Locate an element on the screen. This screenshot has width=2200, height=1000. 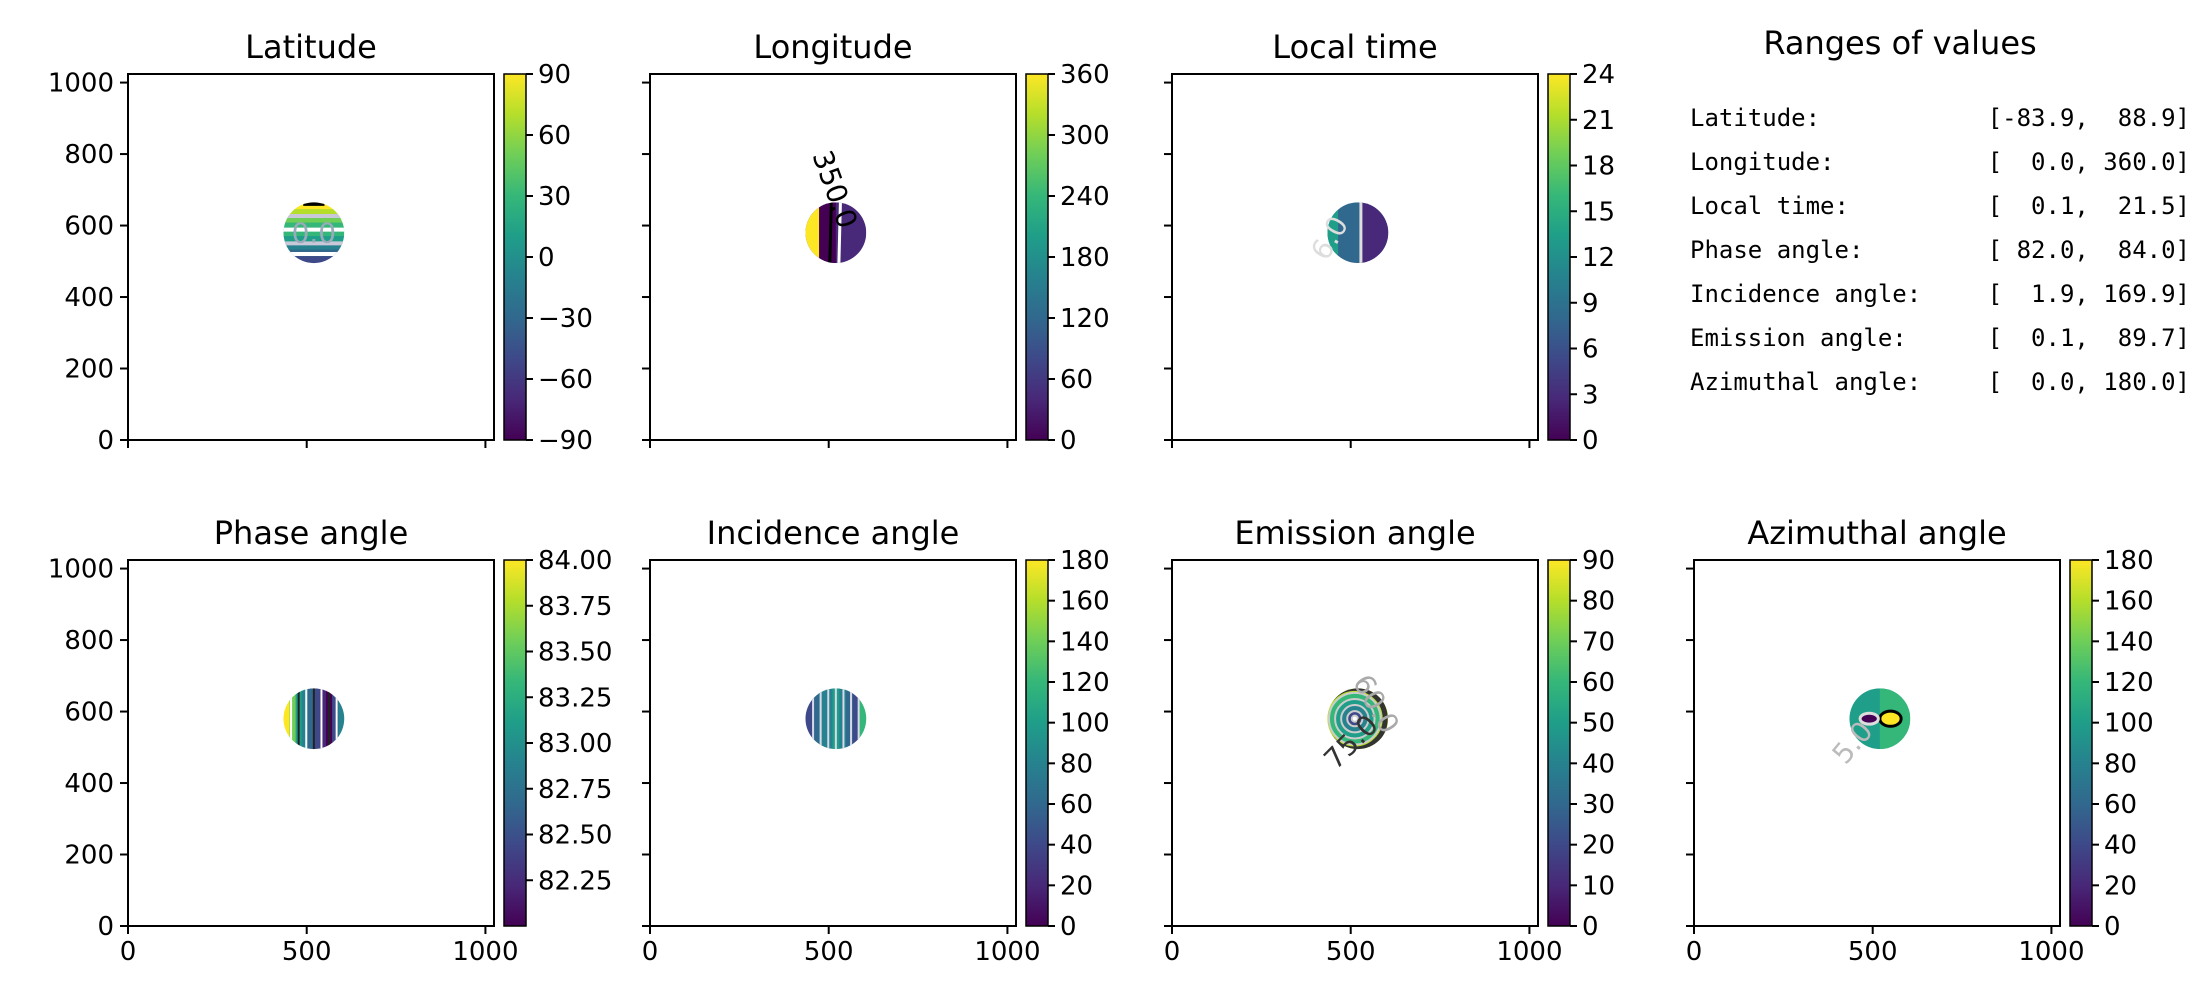
range-value: [ 0.0, 360.0] is located at coordinates (2088, 162).